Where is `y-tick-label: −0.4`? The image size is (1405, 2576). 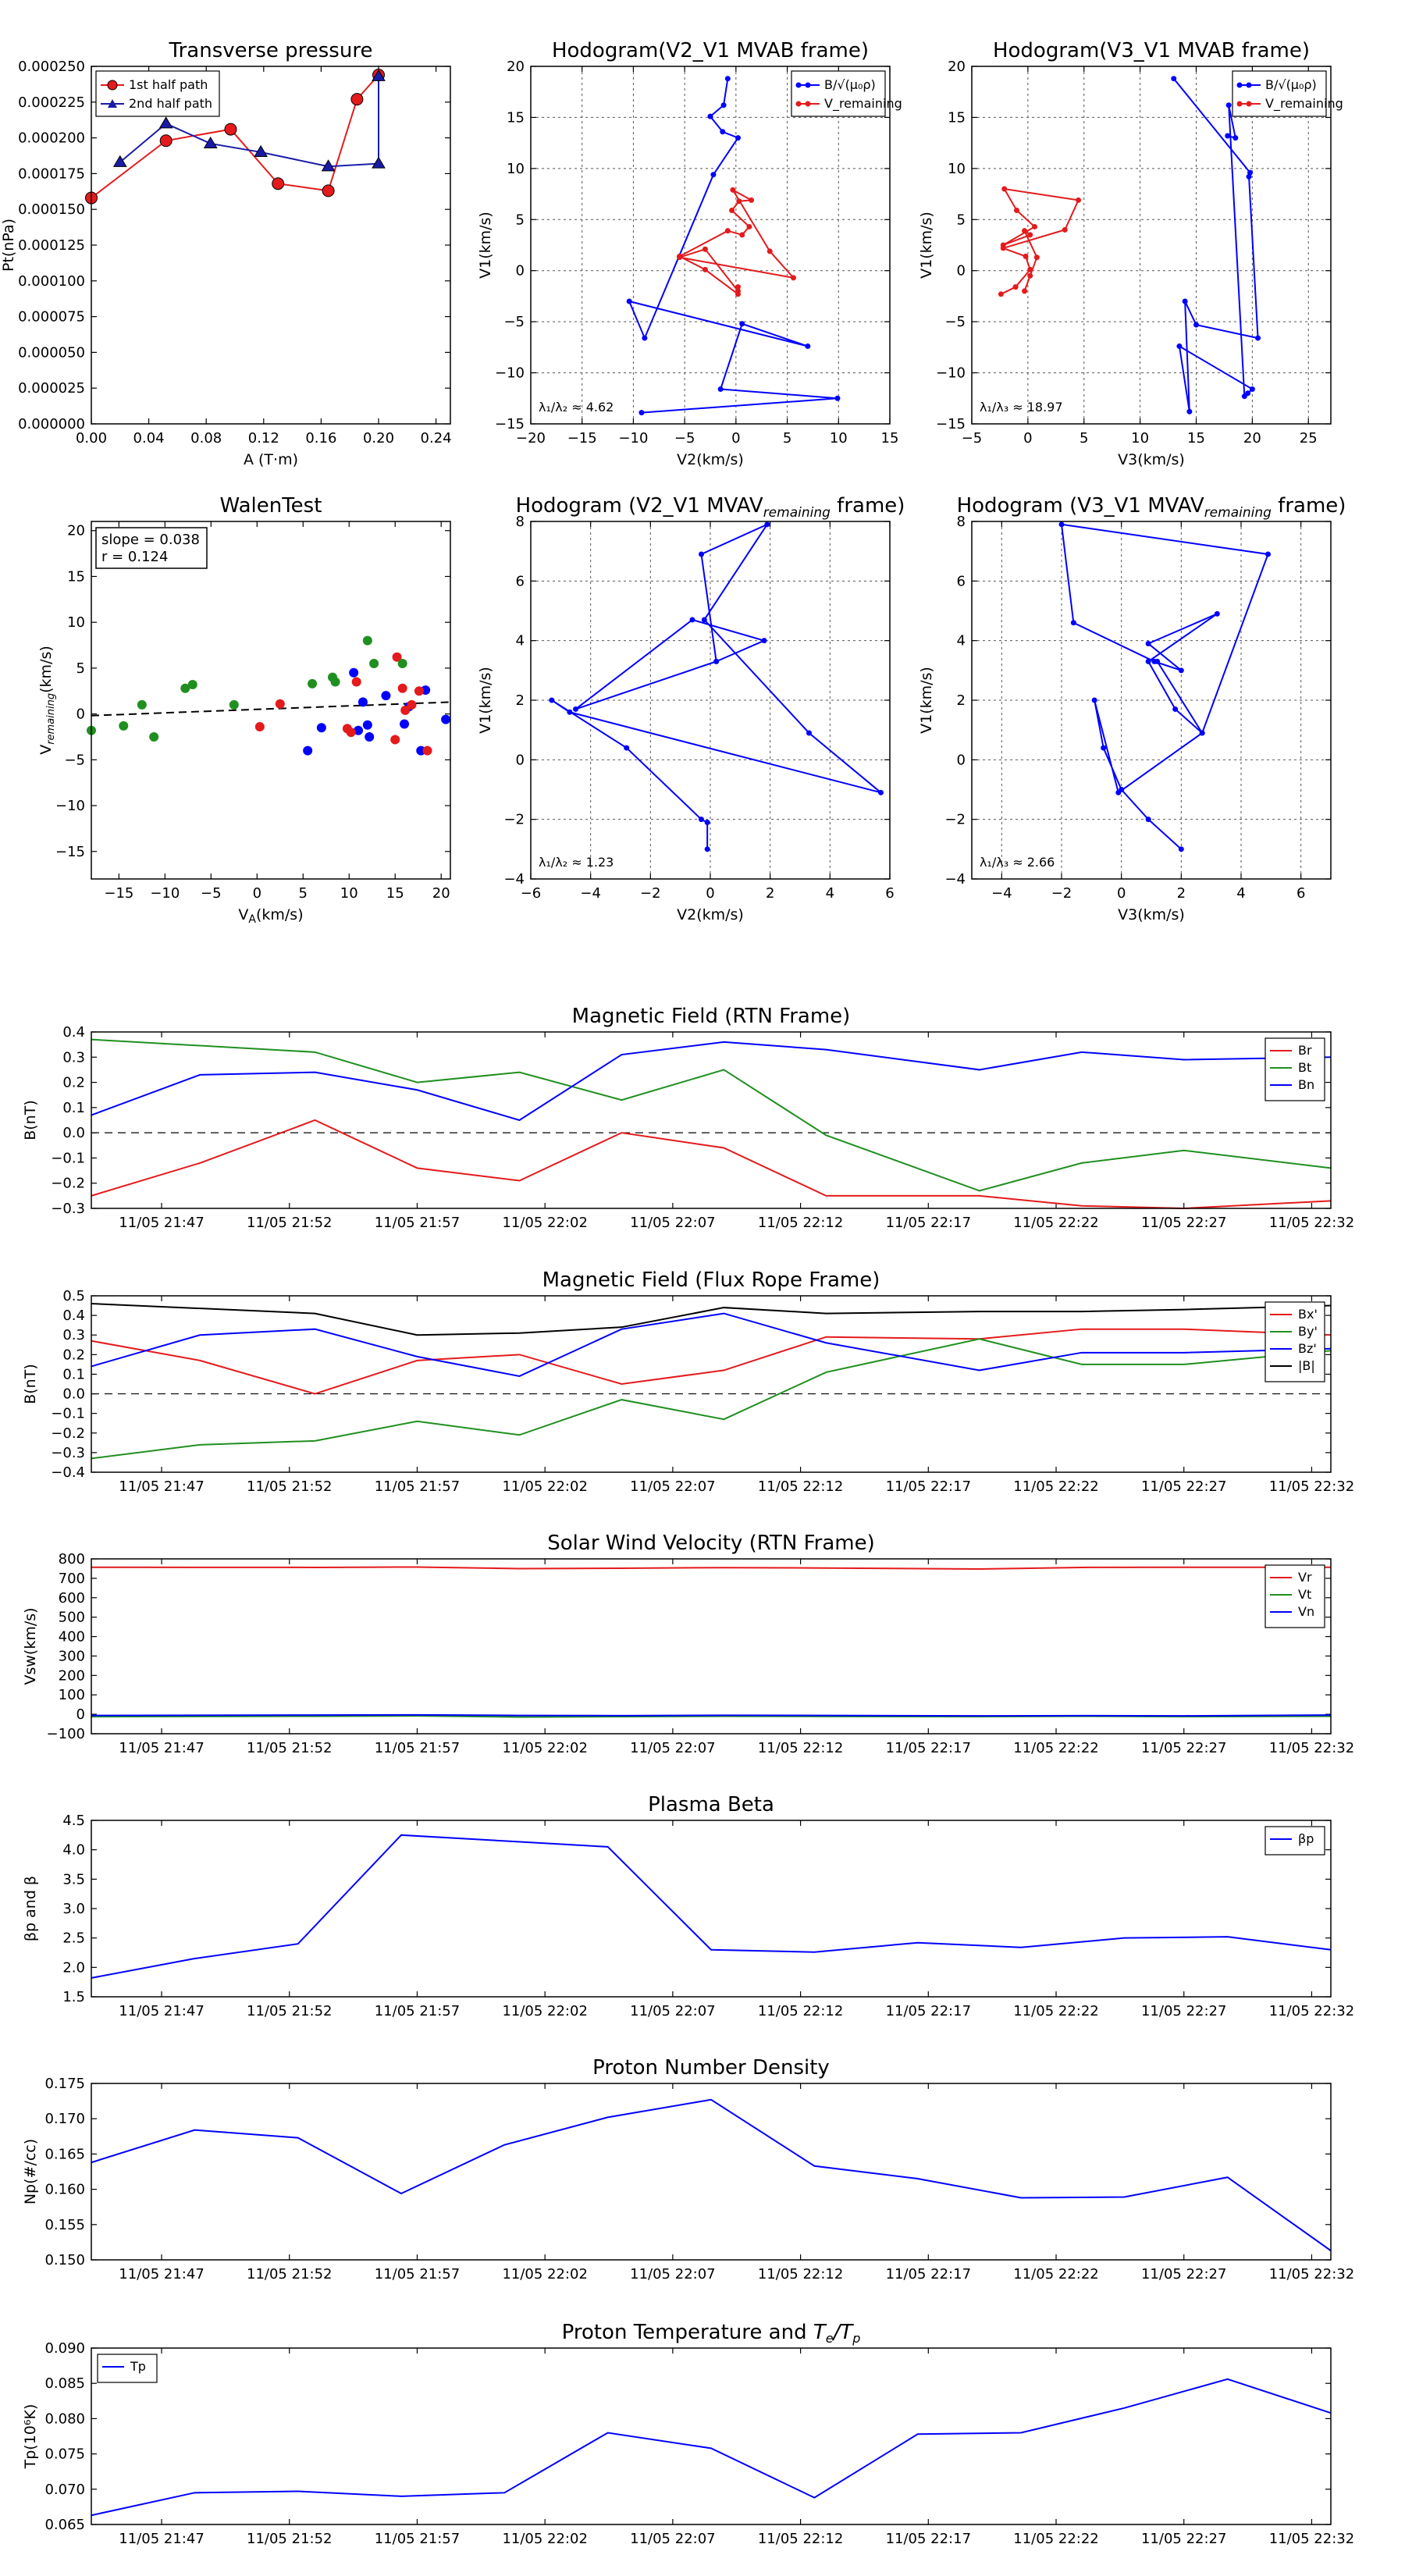
y-tick-label: −0.4 is located at coordinates (68, 1472).